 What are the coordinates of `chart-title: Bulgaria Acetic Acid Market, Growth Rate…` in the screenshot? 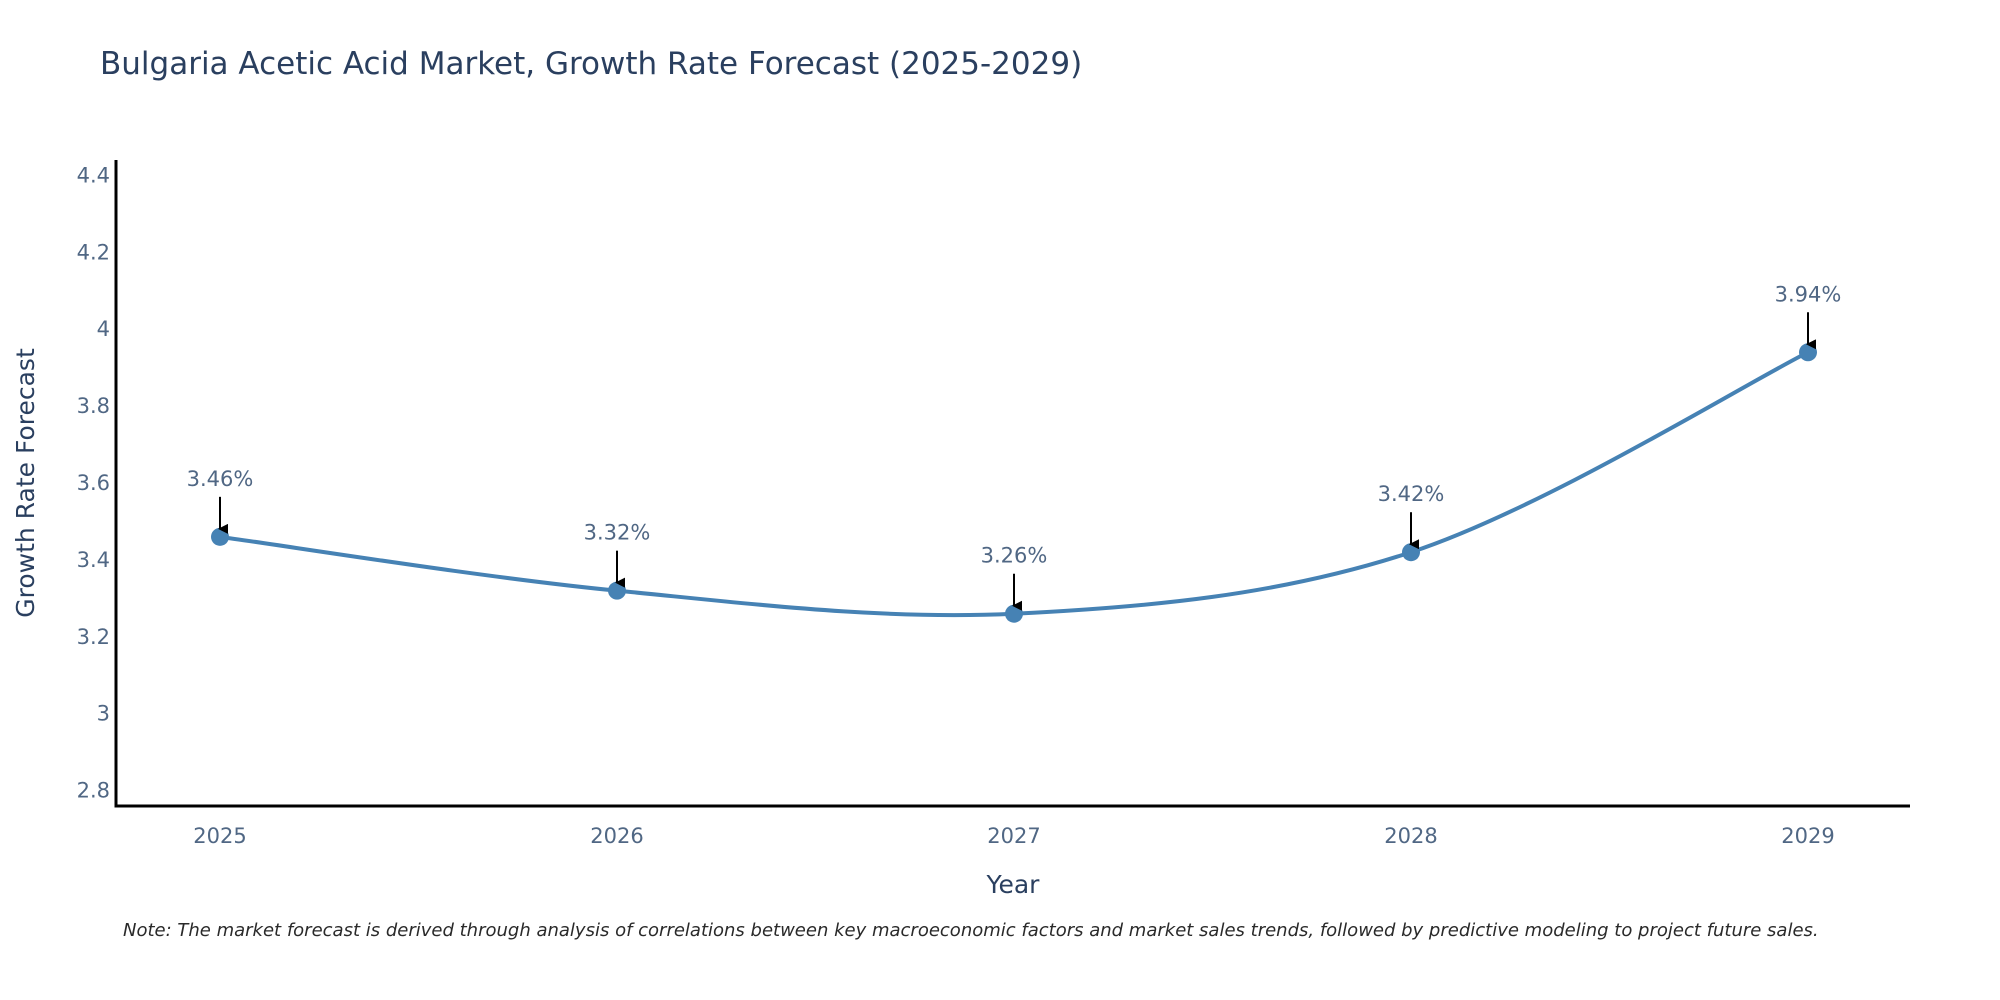 It's located at (591, 64).